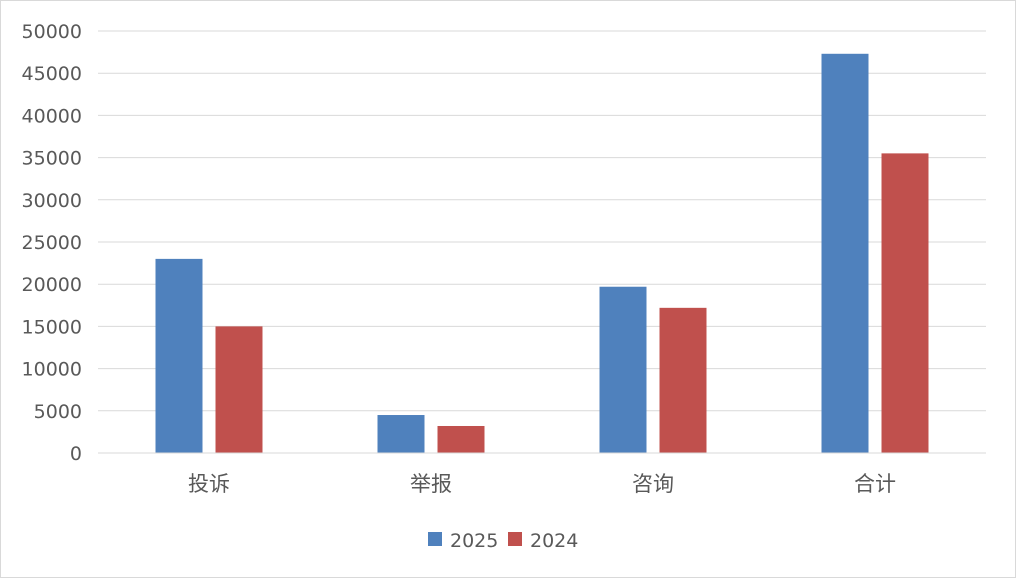 Image resolution: width=1016 pixels, height=578 pixels. Describe the element at coordinates (431, 484) in the screenshot. I see `x-category-label: 举报` at that location.